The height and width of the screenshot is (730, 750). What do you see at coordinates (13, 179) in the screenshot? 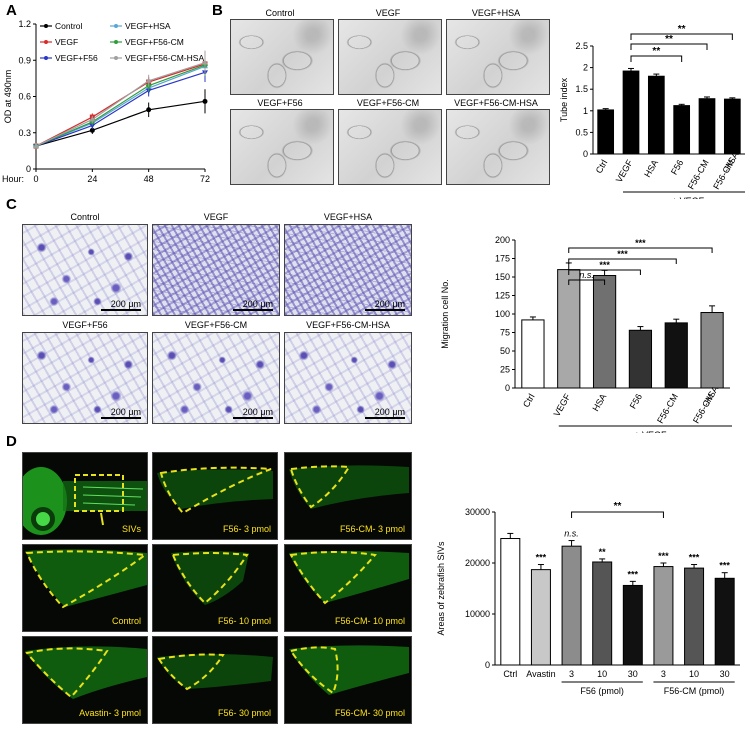
I see `x-axis-label: Hour:` at bounding box center [13, 179].